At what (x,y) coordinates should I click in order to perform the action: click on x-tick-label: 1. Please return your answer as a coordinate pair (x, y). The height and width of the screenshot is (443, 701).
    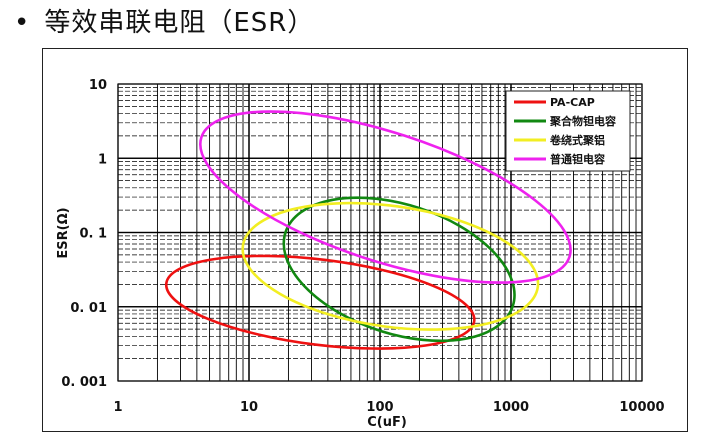
    Looking at the image, I should click on (117, 407).